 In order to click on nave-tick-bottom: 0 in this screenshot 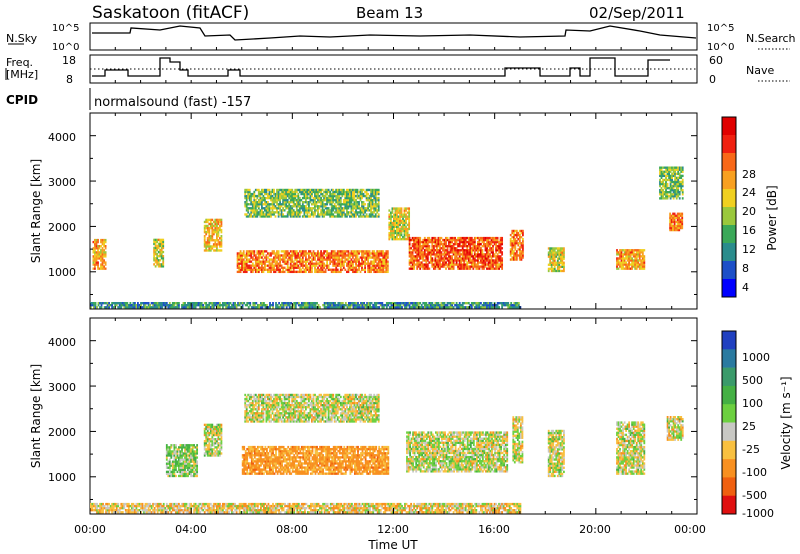, I will do `click(712, 79)`.